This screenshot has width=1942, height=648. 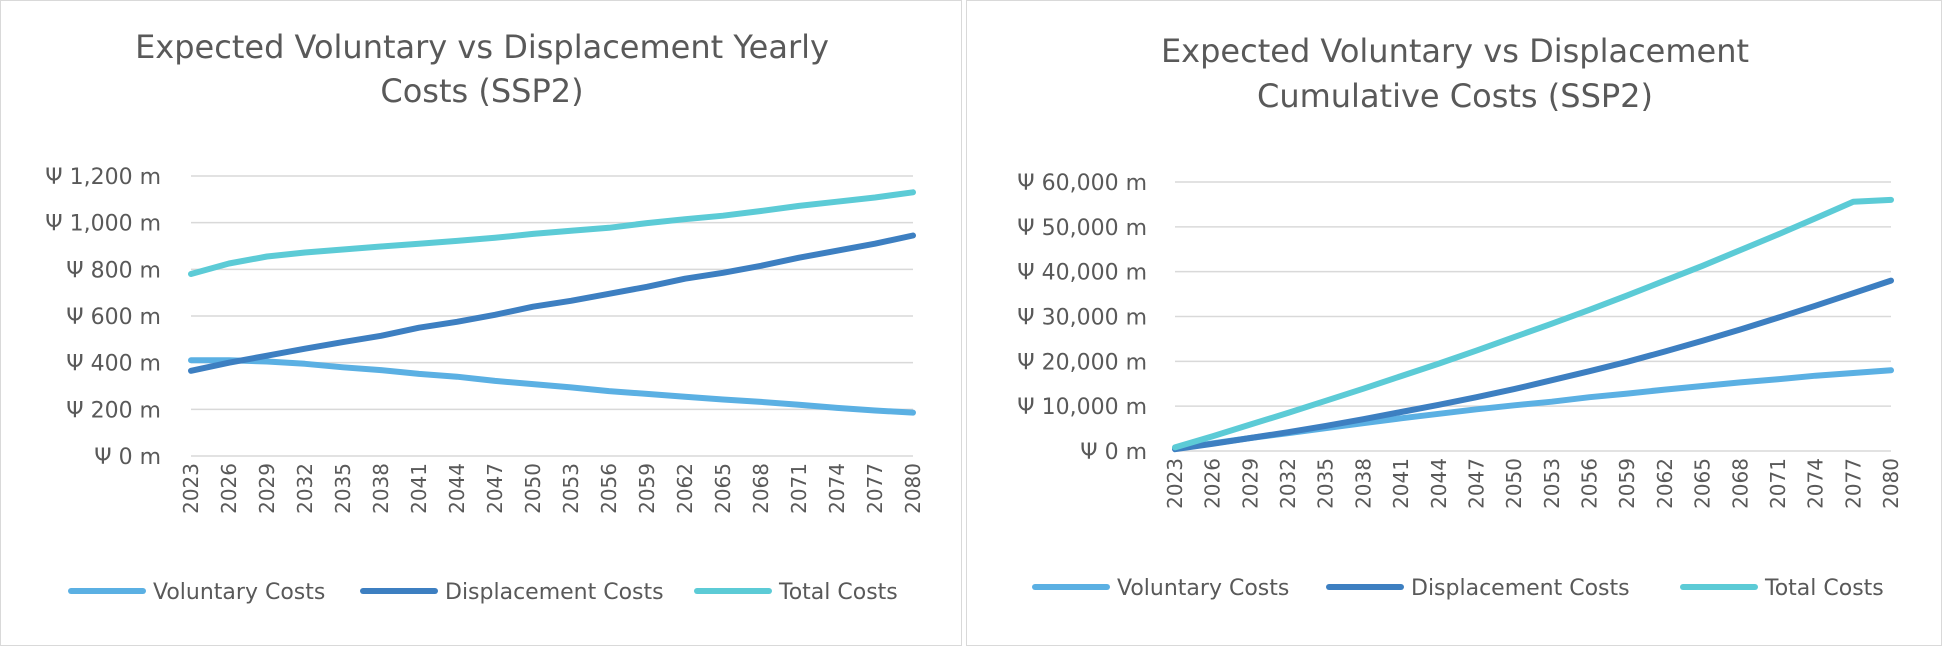 I want to click on y-tick-label: Ψ 1,000 m, so click(x=103, y=224).